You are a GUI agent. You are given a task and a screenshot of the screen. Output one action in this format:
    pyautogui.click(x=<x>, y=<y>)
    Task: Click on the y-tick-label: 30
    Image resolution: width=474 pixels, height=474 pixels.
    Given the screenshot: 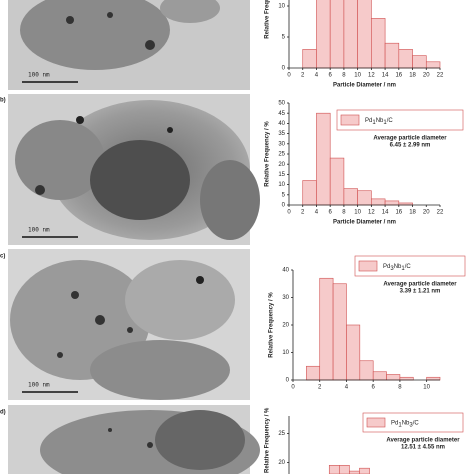 What is the action you would take?
    pyautogui.click(x=281, y=144)
    